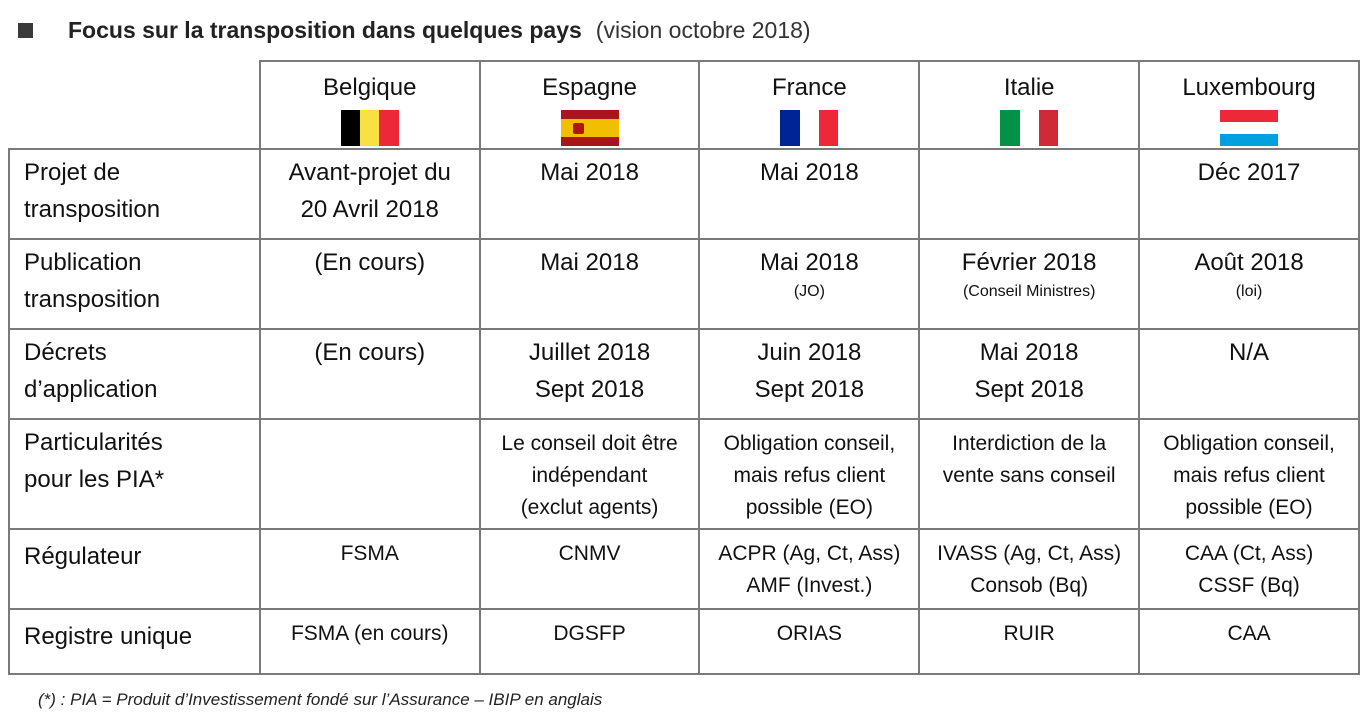 Image resolution: width=1360 pixels, height=725 pixels. I want to click on cell-text: 20 Avril 2018, so click(369, 209).